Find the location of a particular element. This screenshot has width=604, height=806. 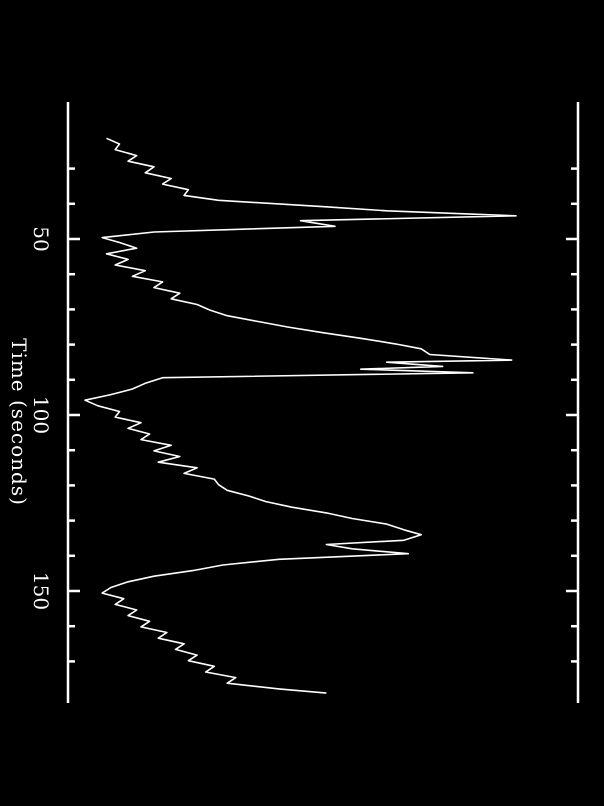

tick-labels: 50 100 150 is located at coordinates (41, 418).